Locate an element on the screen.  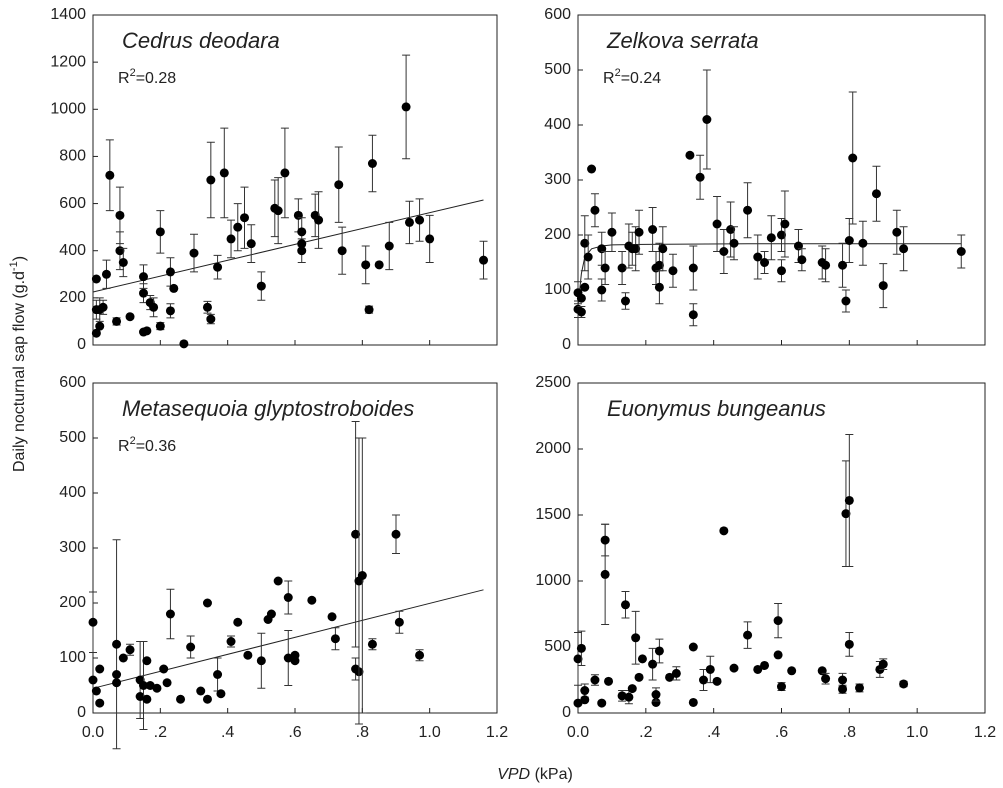
y-tick-label: 1500 is located at coordinates (553, 514).